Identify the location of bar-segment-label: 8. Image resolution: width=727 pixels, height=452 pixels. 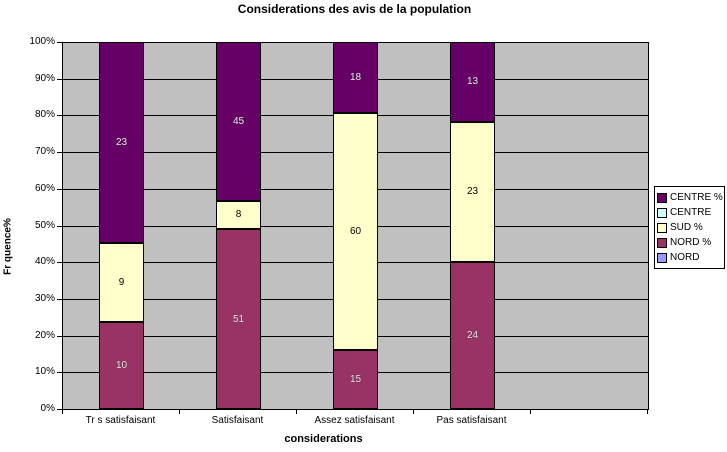
(238, 215).